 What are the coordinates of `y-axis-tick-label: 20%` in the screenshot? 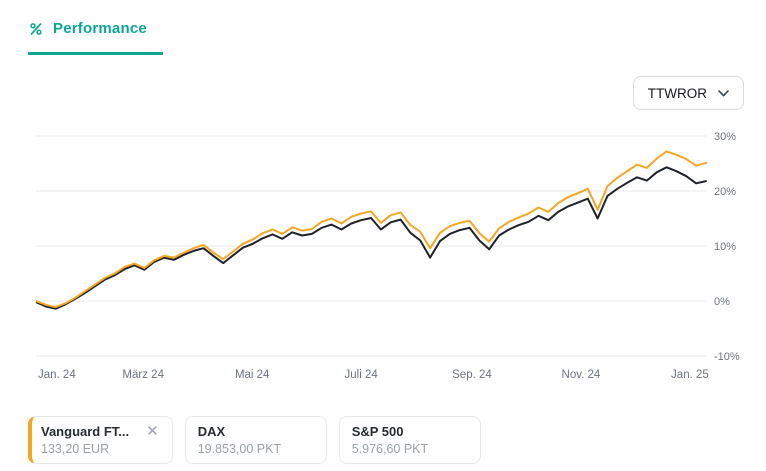 It's located at (725, 192).